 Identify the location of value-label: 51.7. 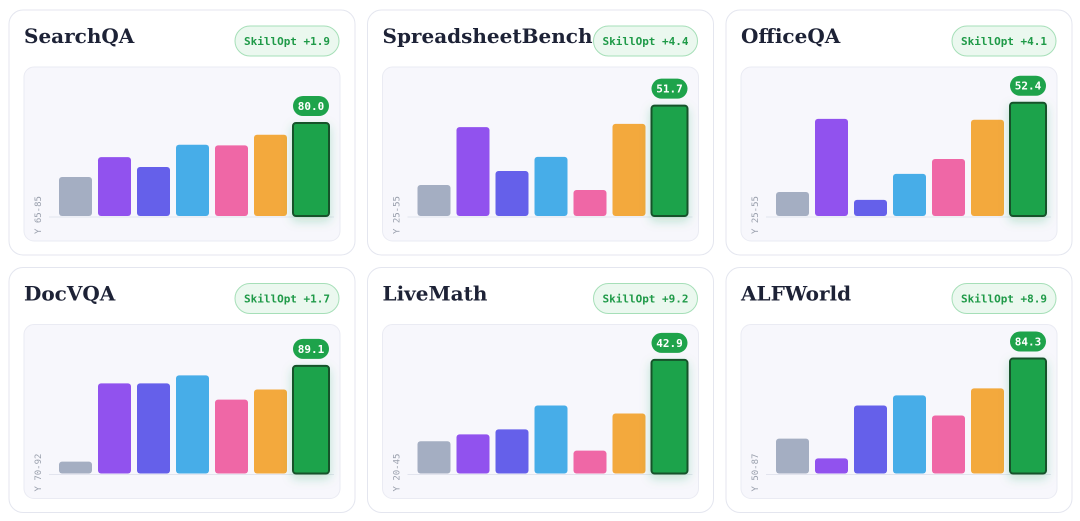
(669, 89).